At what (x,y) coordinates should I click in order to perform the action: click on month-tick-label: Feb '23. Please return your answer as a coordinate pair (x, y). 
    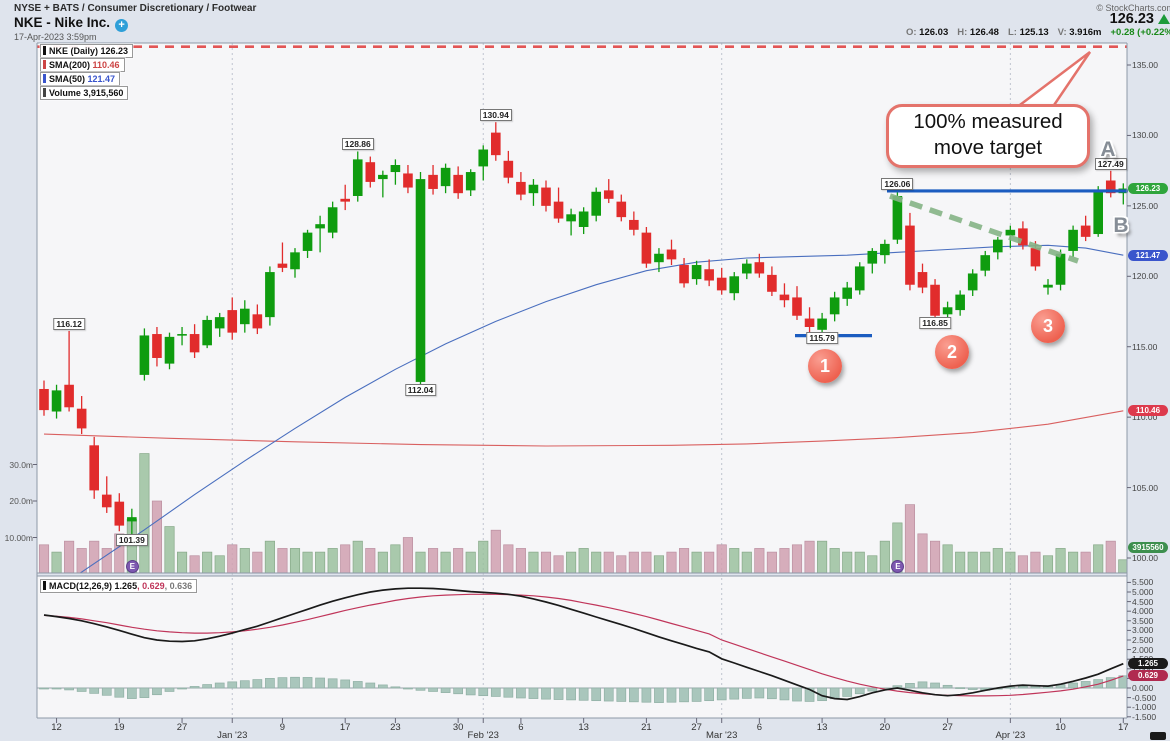
    Looking at the image, I should click on (483, 735).